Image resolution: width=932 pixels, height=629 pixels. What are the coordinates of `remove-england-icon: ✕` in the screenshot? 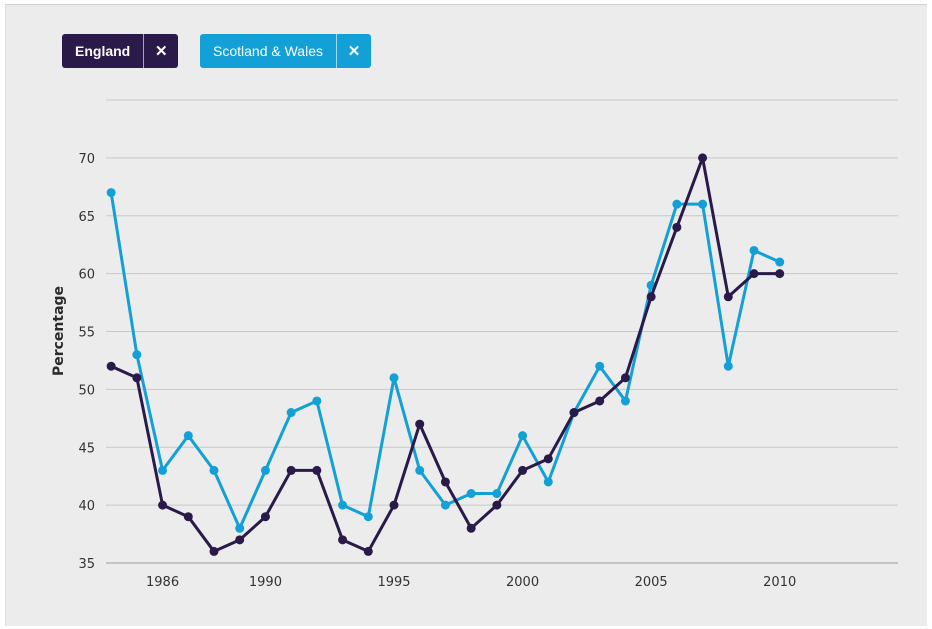 It's located at (160, 51).